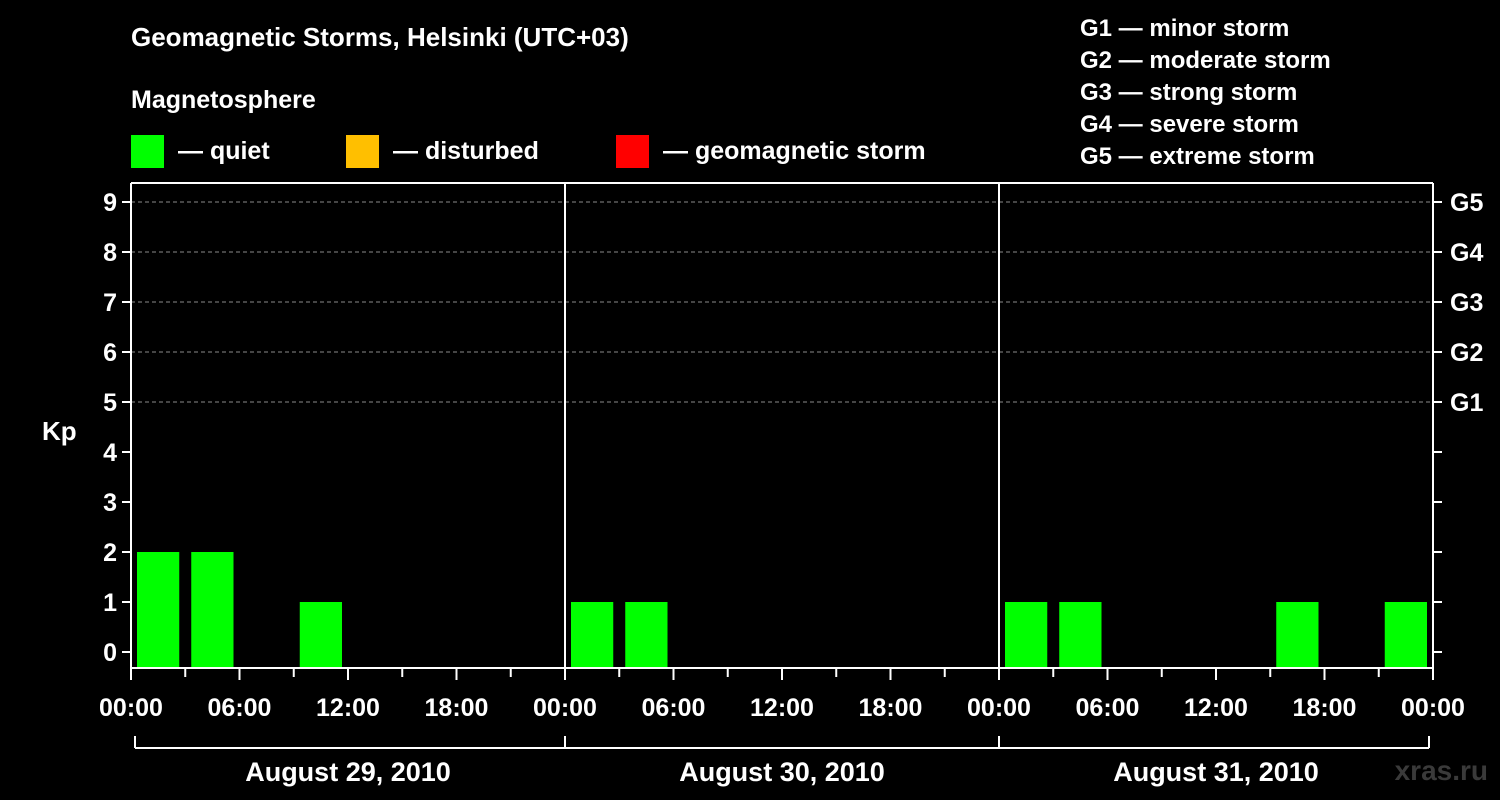 Image resolution: width=1500 pixels, height=800 pixels. I want to click on x-tick-label-9: 06:00, so click(1108, 708).